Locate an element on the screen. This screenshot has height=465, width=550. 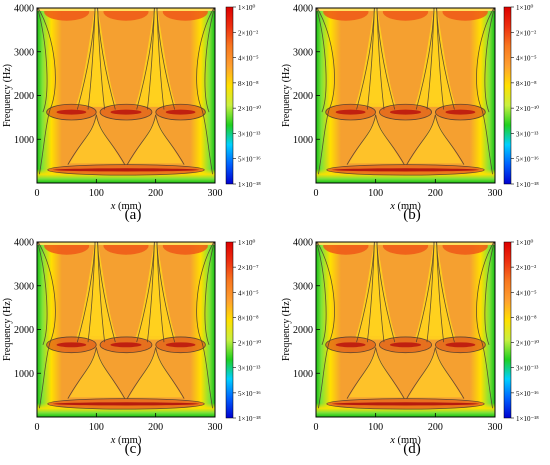
heatmap-field is located at coordinates (126, 329).